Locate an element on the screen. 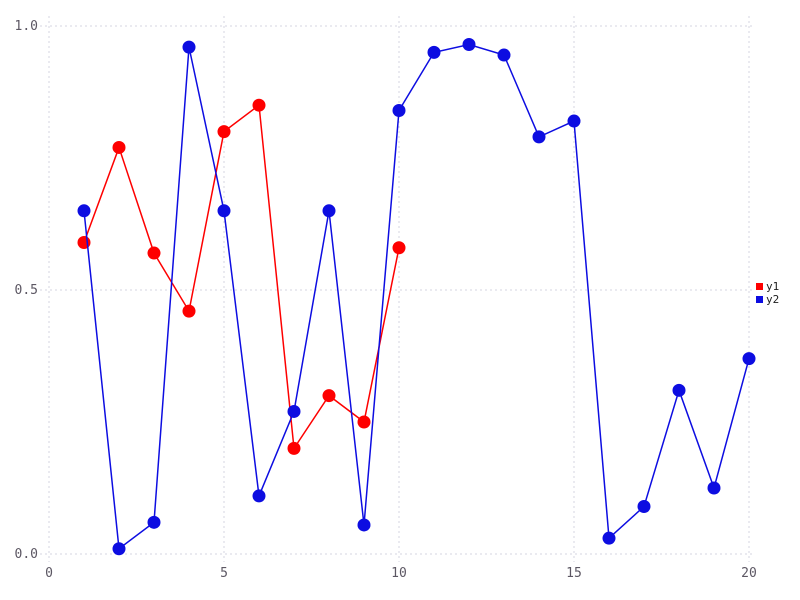 This screenshot has height=600, width=800. legend-swatch-y2-icon is located at coordinates (759, 299).